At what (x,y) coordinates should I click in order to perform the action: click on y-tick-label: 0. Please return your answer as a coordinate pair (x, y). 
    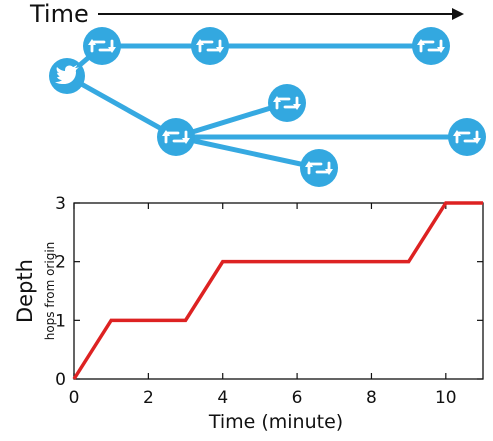
    Looking at the image, I should click on (60, 380).